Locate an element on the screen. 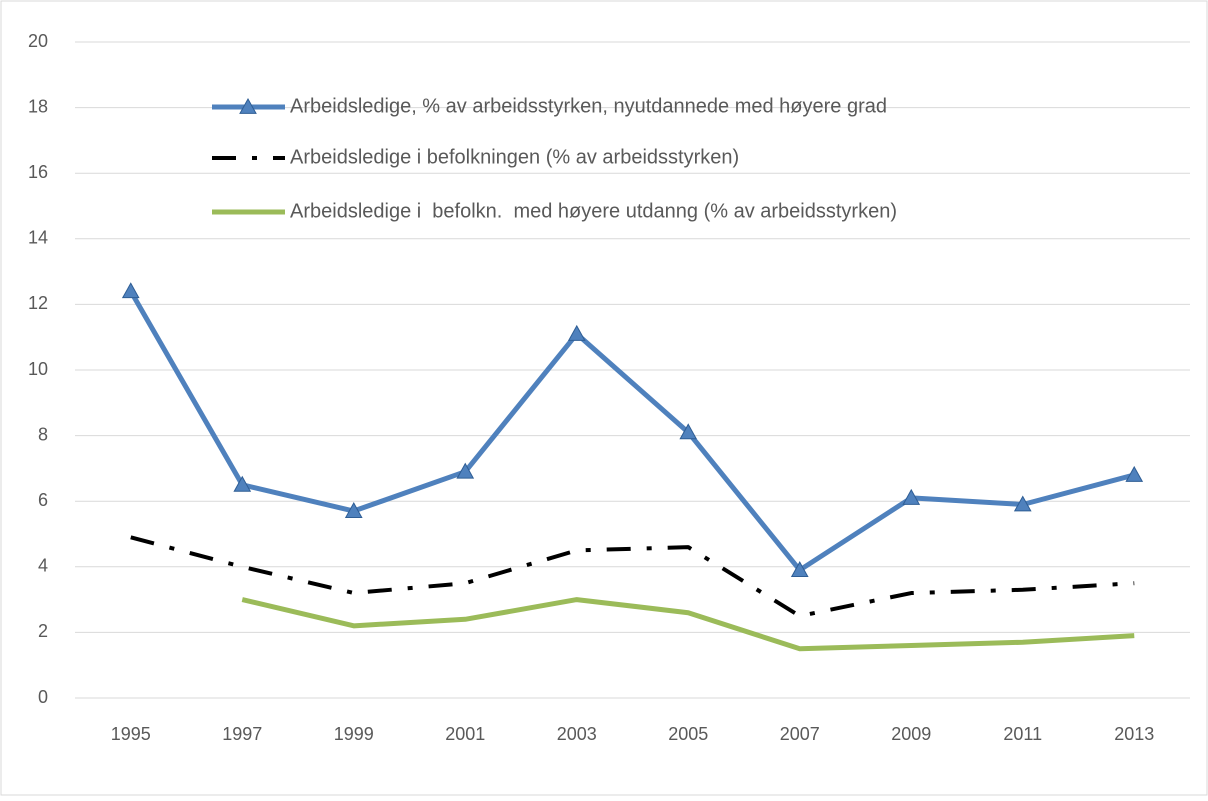 The width and height of the screenshot is (1208, 801). y-tick-label: 6 is located at coordinates (43, 500).